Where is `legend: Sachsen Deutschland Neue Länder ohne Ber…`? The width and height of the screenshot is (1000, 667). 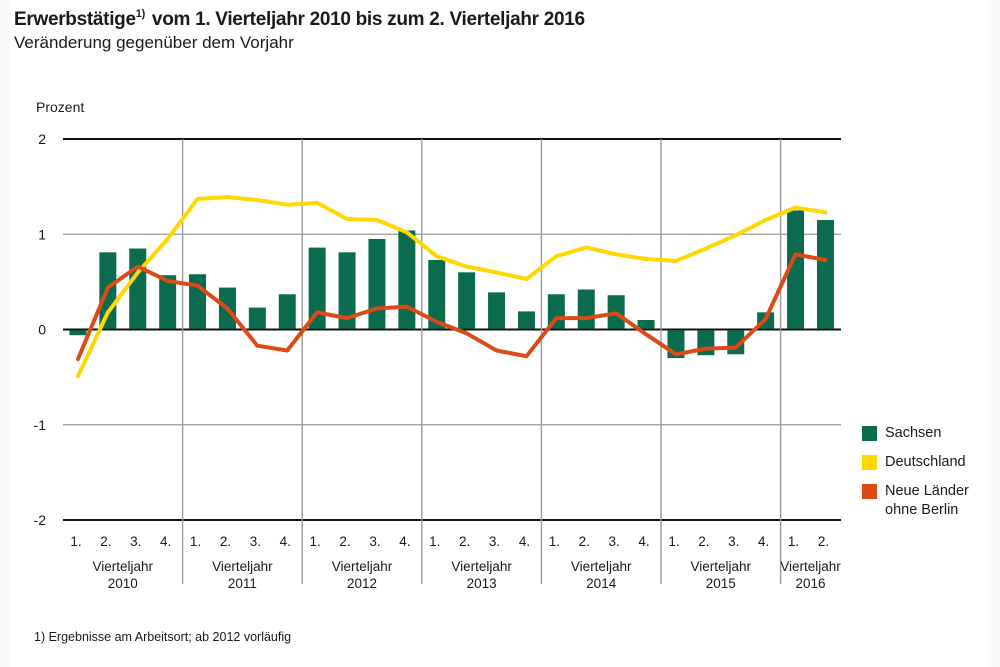 legend: Sachsen Deutschland Neue Länder ohne Ber… is located at coordinates (931, 477).